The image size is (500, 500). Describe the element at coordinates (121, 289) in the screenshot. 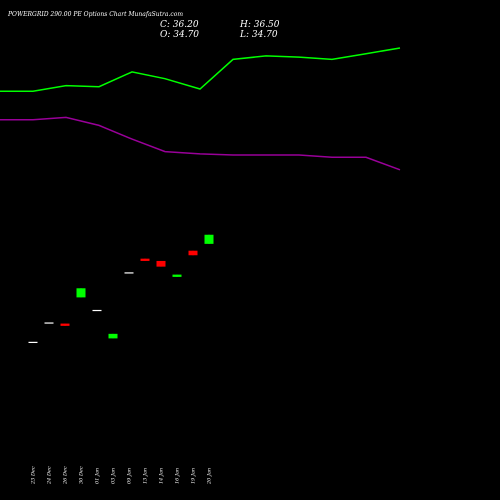

I see `candles` at that location.